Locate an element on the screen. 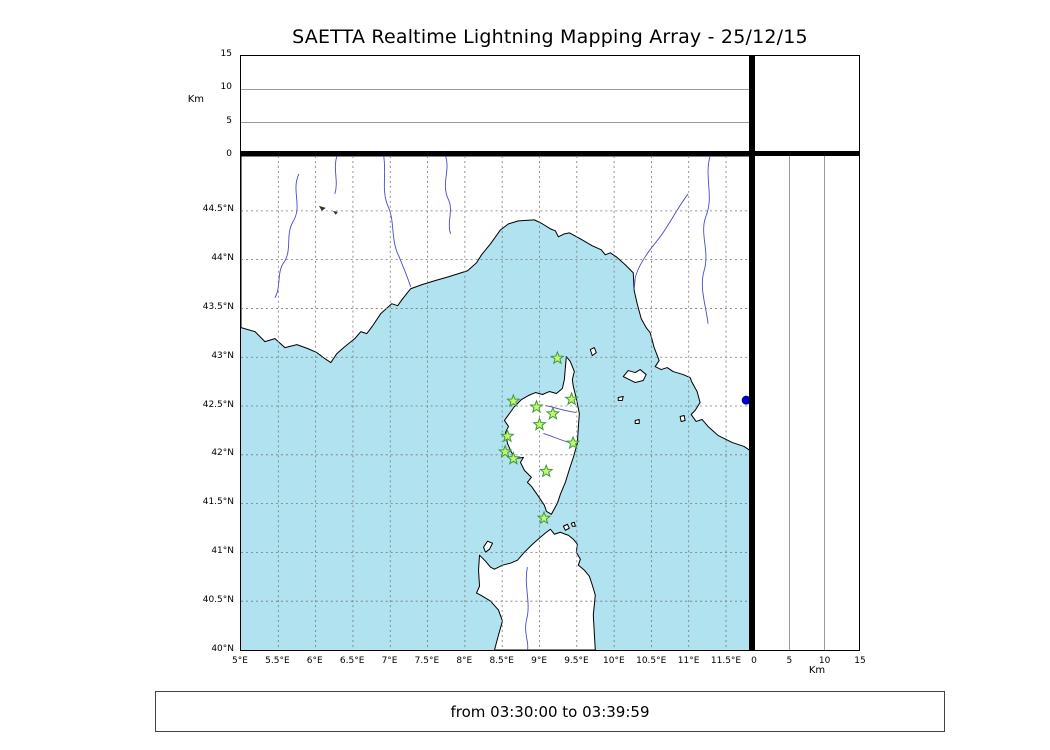 This screenshot has height=750, width=1050. capraia-island is located at coordinates (593, 352).